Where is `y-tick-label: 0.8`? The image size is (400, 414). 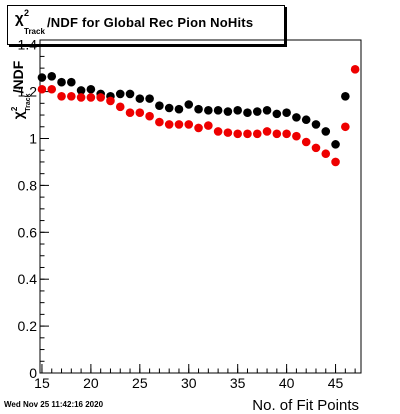 y-tick-label: 0.8 is located at coordinates (28, 185).